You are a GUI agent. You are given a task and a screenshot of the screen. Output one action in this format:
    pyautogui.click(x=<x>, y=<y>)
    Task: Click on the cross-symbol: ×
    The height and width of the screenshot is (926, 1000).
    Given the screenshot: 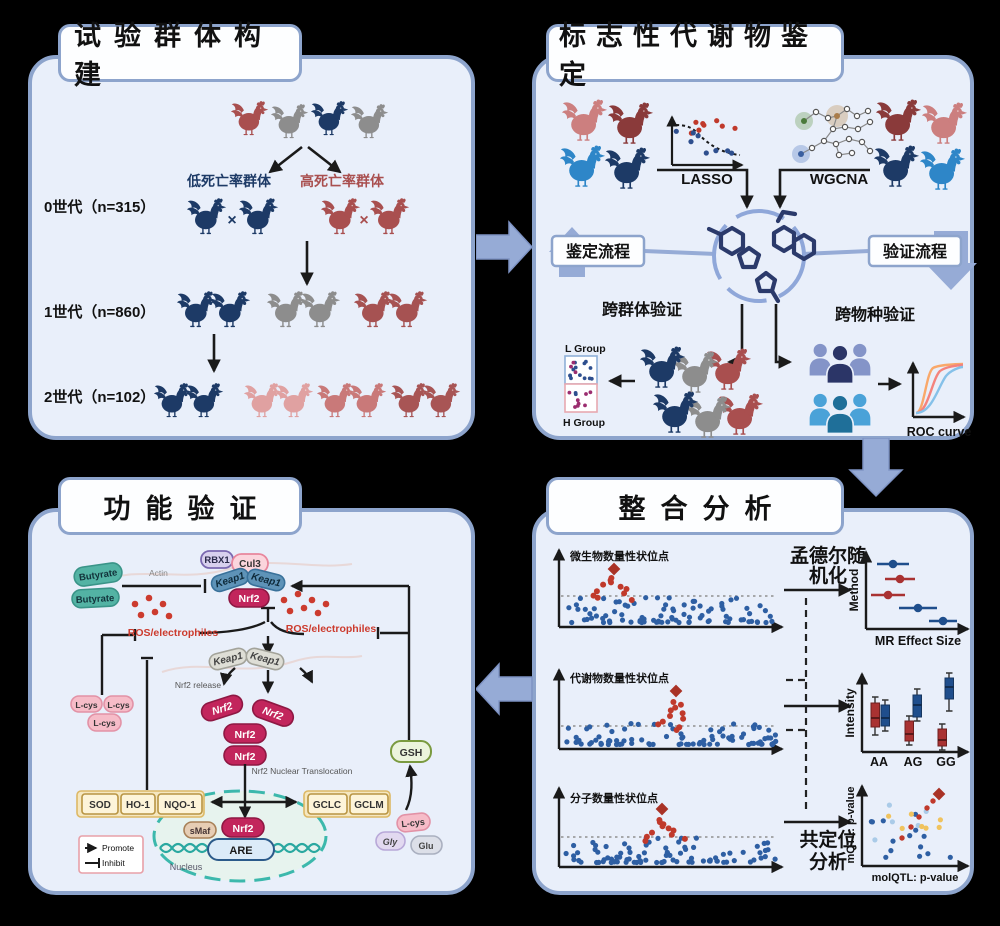 What is the action you would take?
    pyautogui.click(x=363, y=220)
    